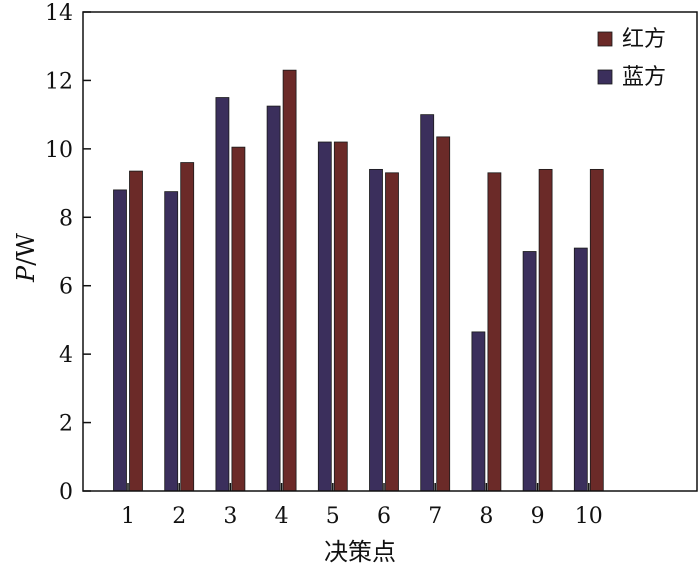 Image resolution: width=700 pixels, height=568 pixels. I want to click on y-tick-label: 14, so click(59, 13).